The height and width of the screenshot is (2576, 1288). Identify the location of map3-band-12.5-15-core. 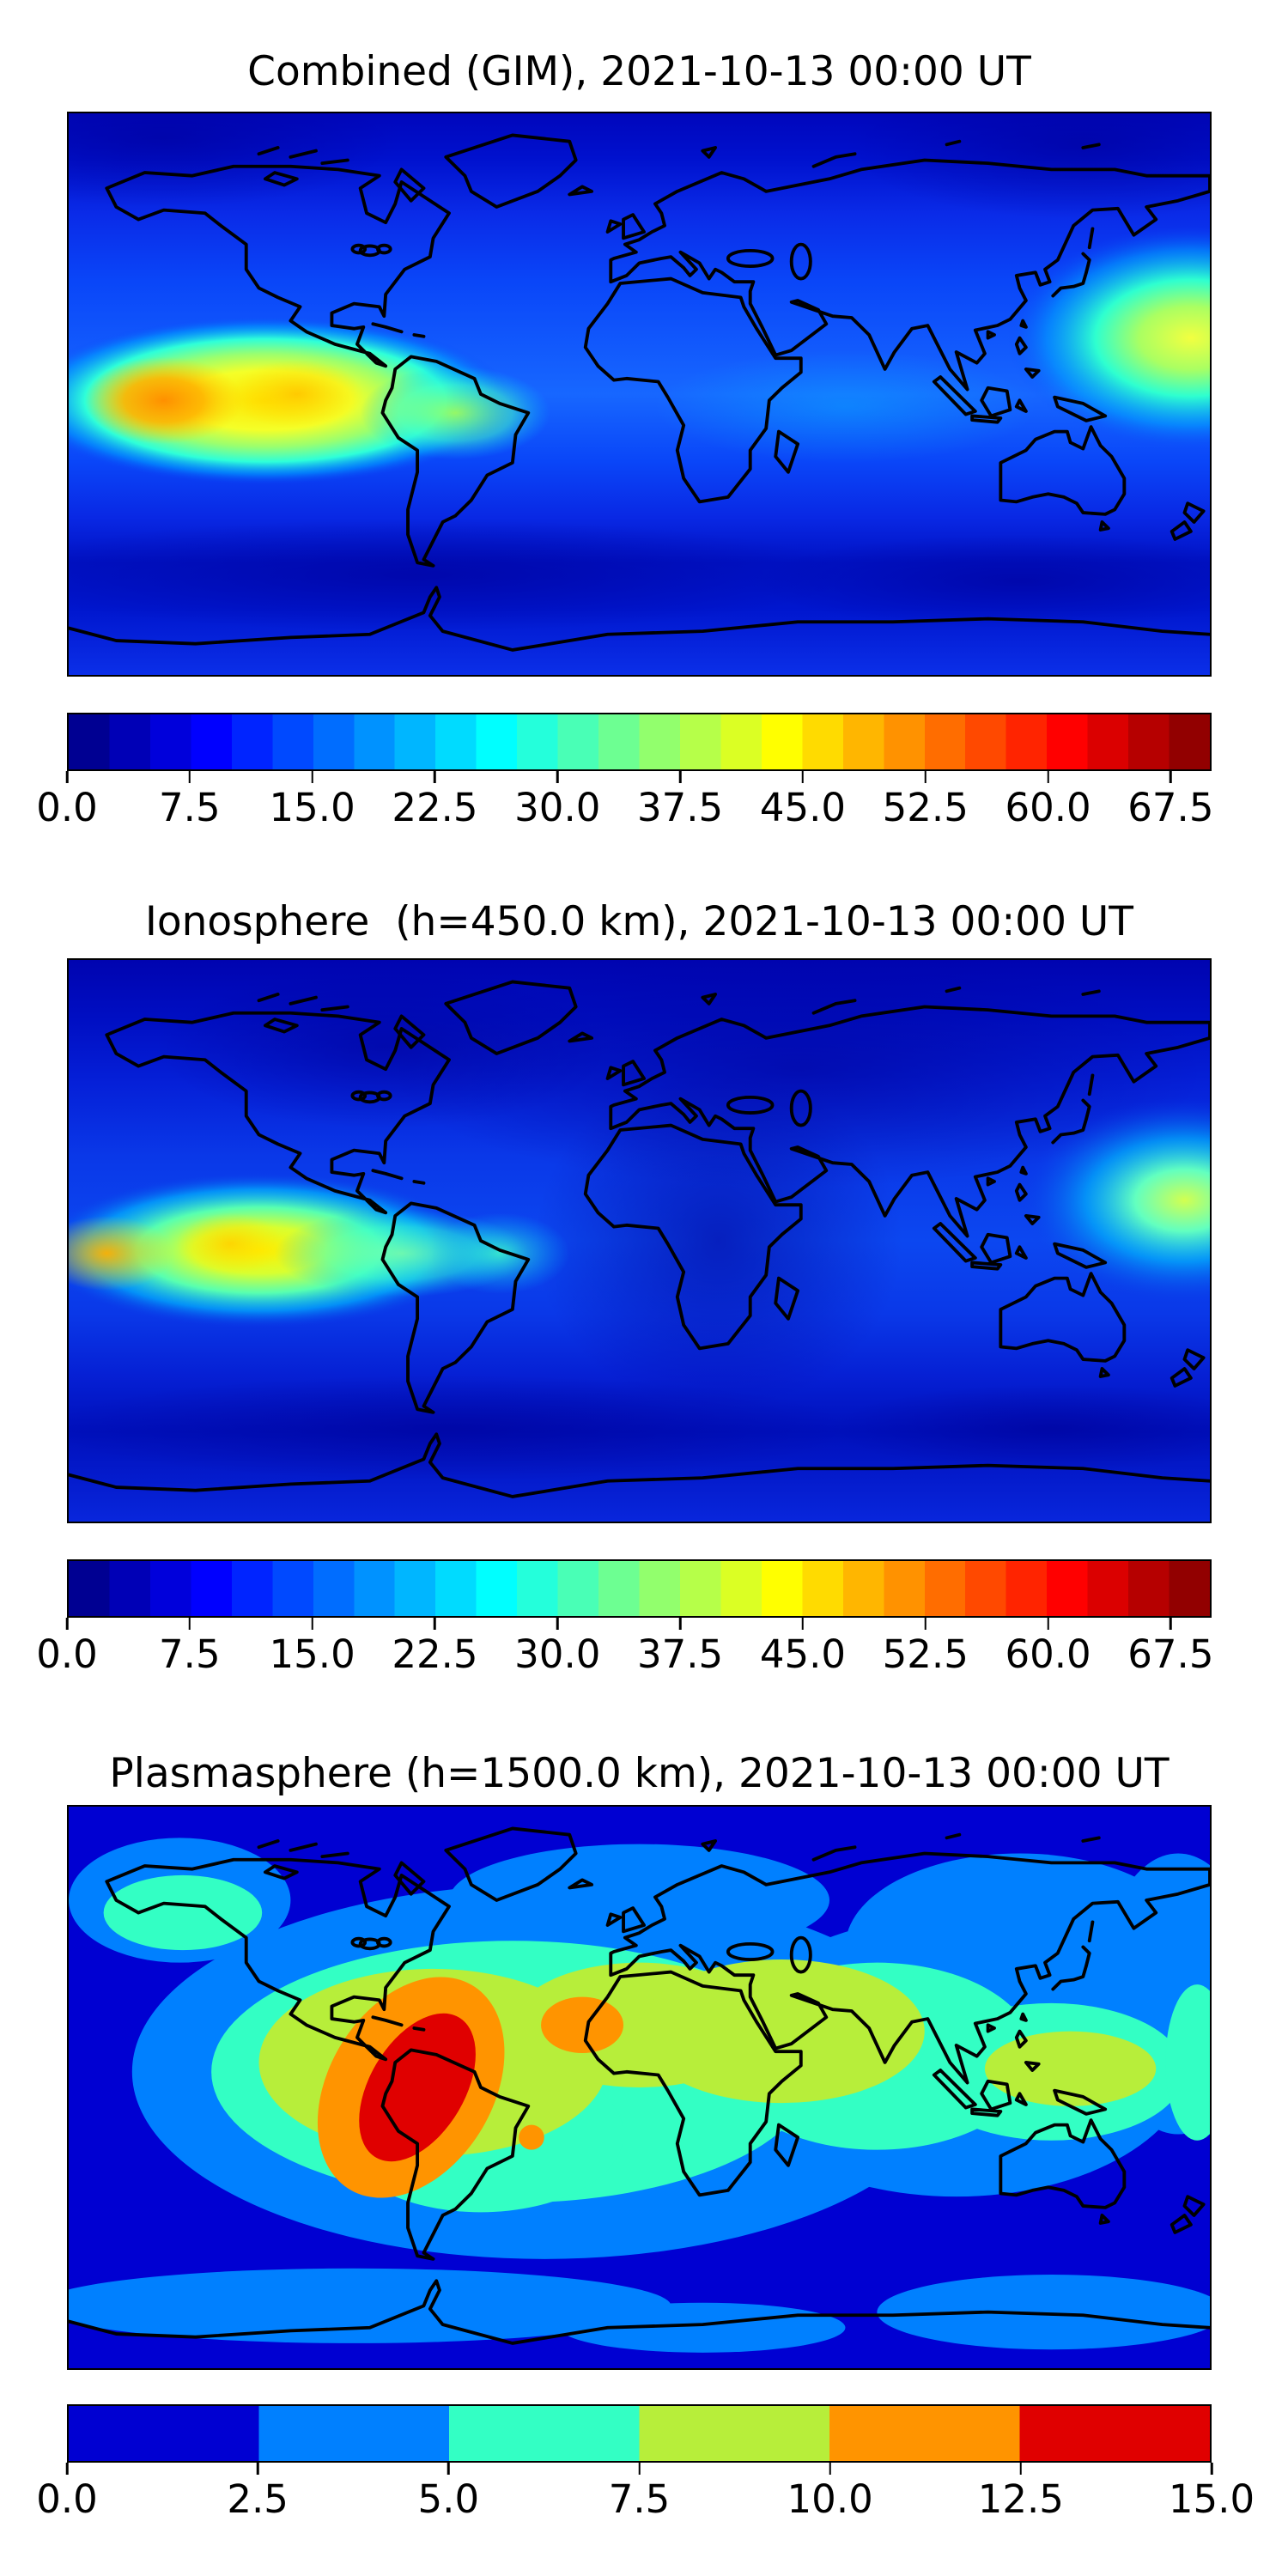
(418, 2087).